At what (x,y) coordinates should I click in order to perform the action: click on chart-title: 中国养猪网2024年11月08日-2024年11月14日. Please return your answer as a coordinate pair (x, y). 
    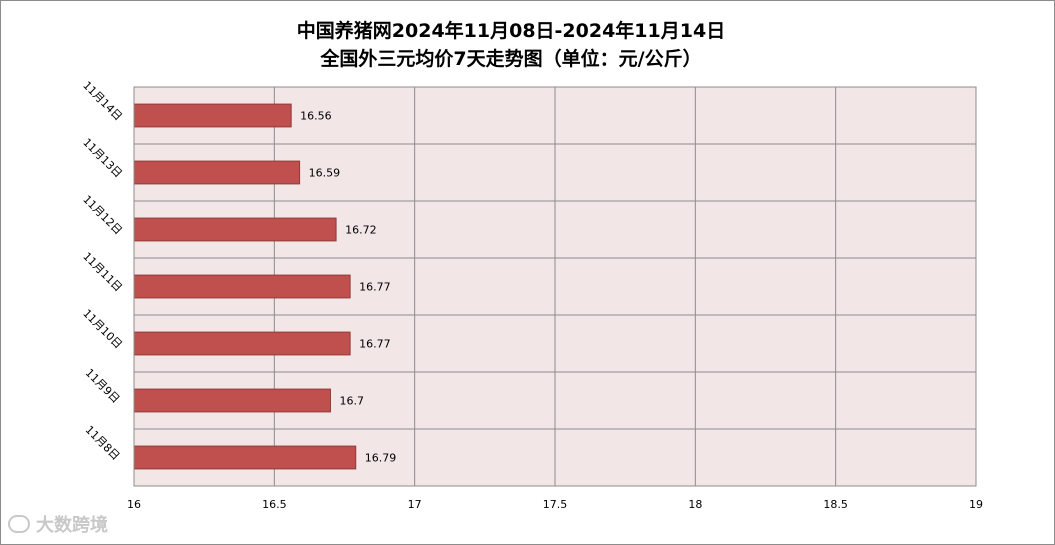
    Looking at the image, I should click on (511, 31).